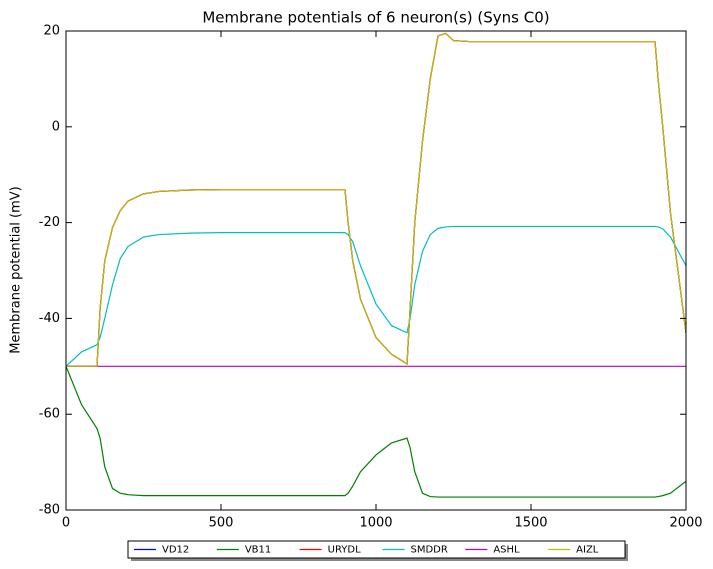 The width and height of the screenshot is (713, 569). Describe the element at coordinates (375, 523) in the screenshot. I see `x-tick-label: 1000` at that location.